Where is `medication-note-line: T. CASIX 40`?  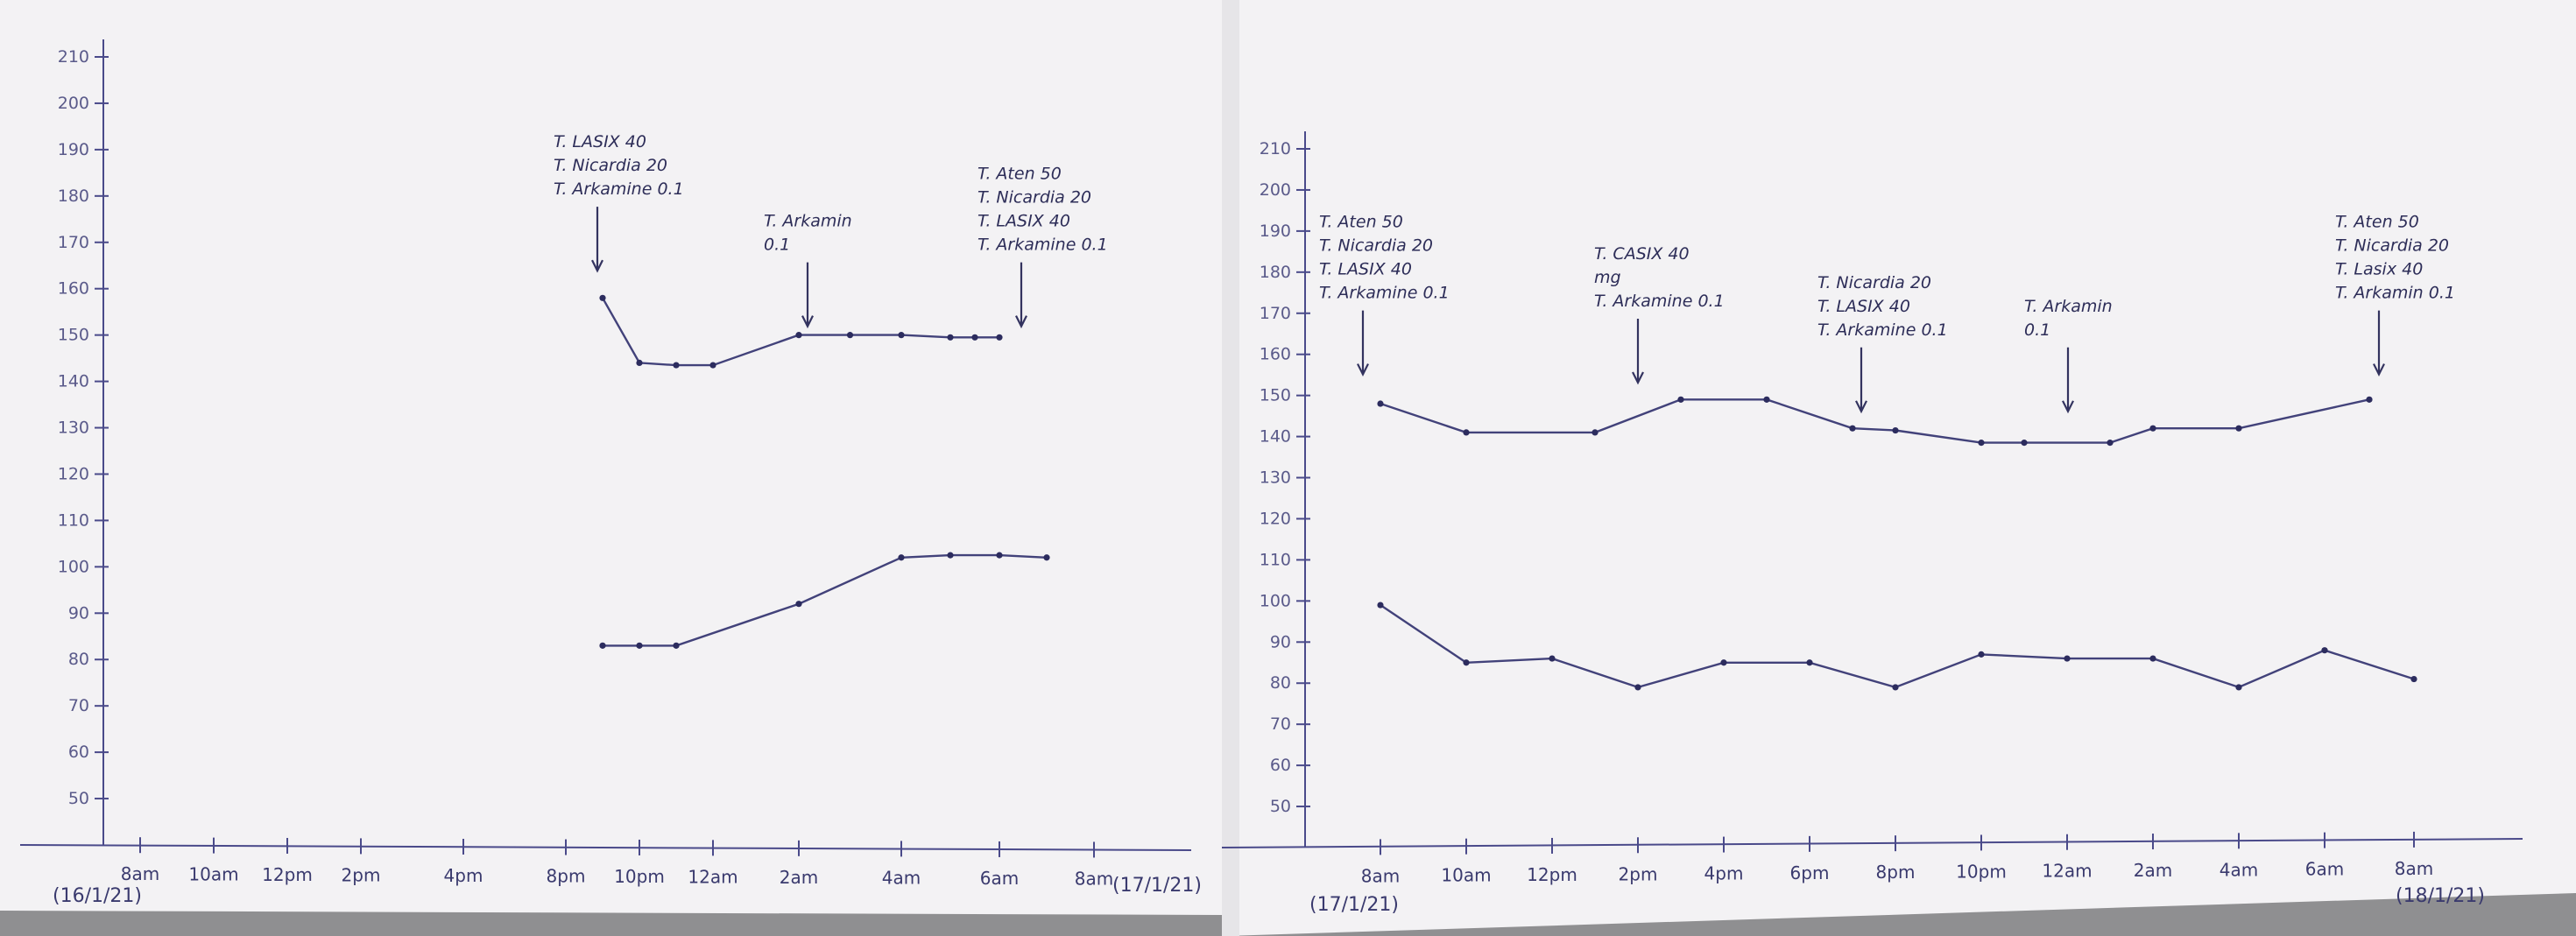 medication-note-line: T. CASIX 40 is located at coordinates (1642, 254).